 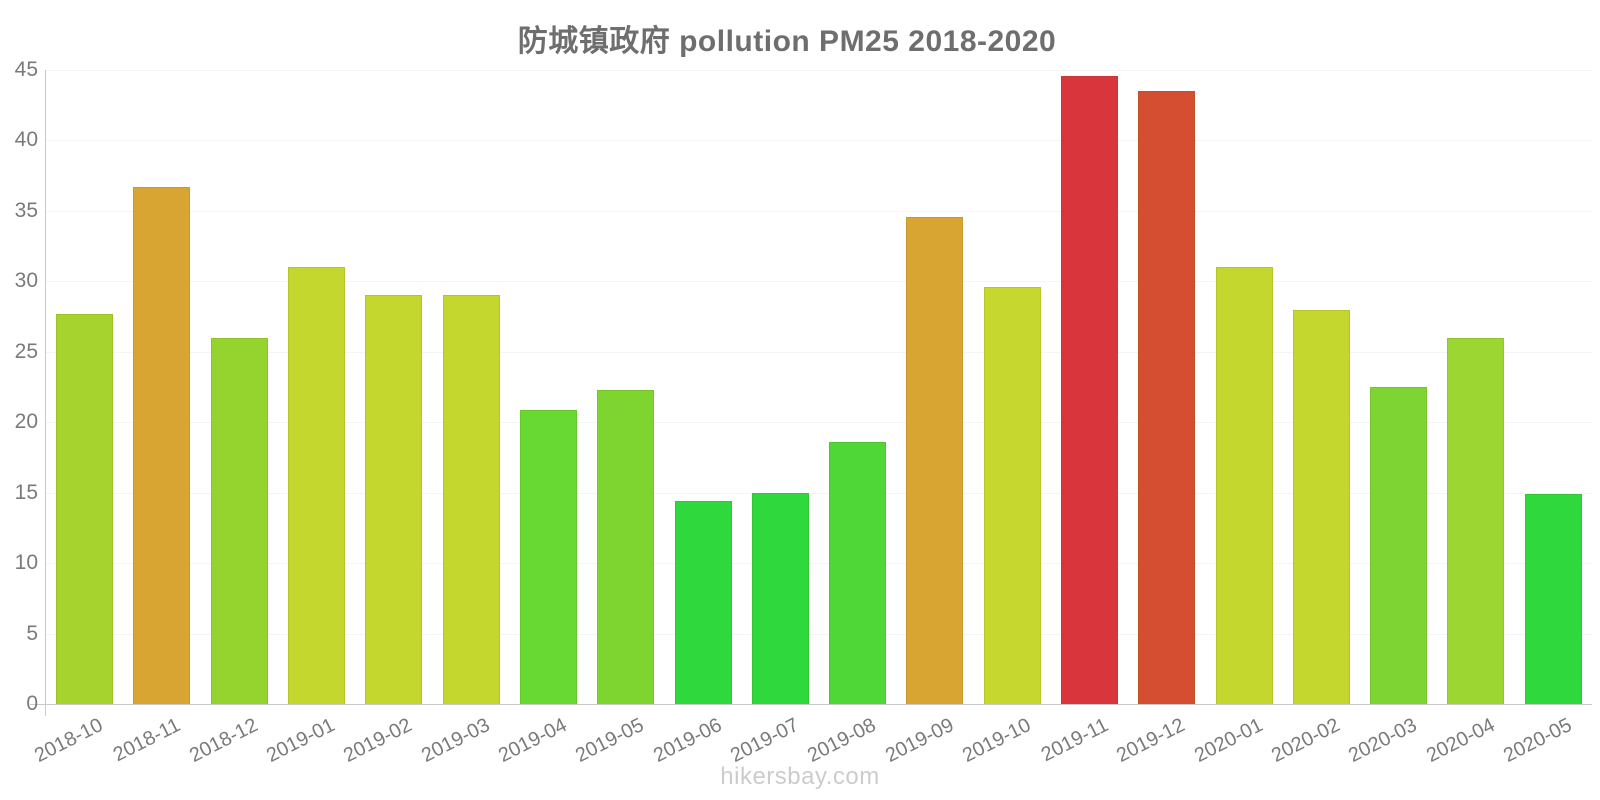 I want to click on x-axis-tick-label: 2019-05, so click(x=610, y=740).